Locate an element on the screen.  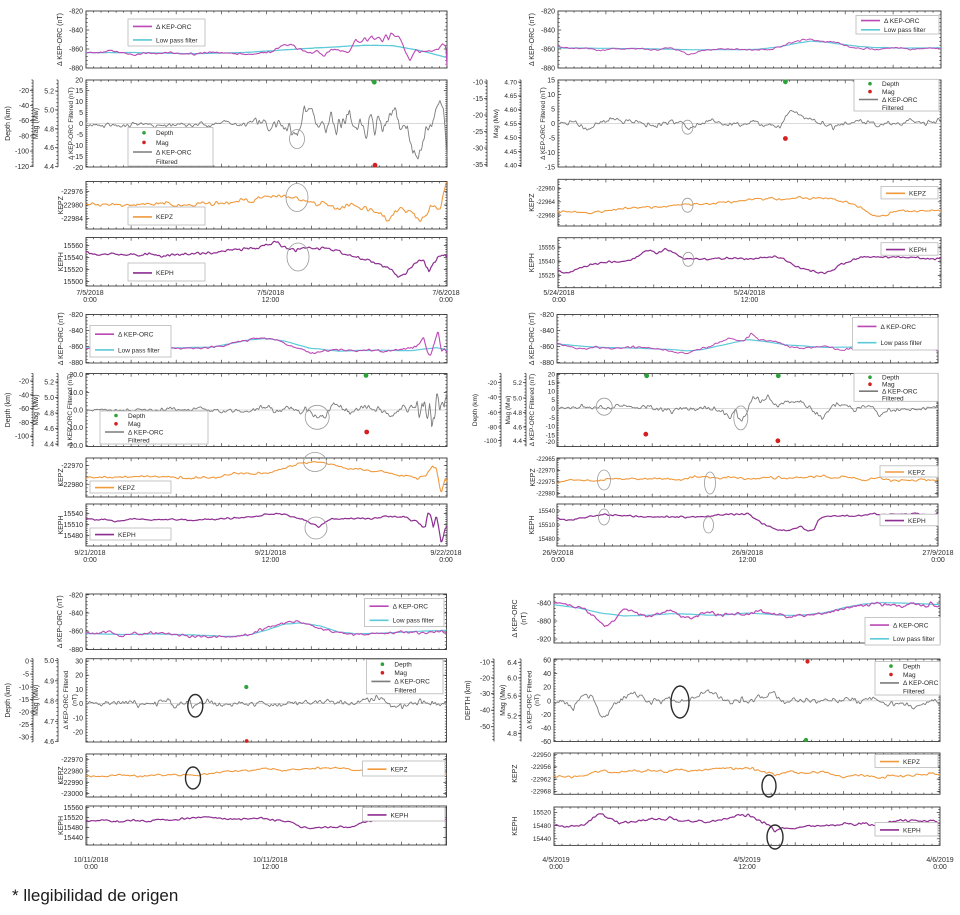
svg-text: 15540 is located at coordinates (74, 514).